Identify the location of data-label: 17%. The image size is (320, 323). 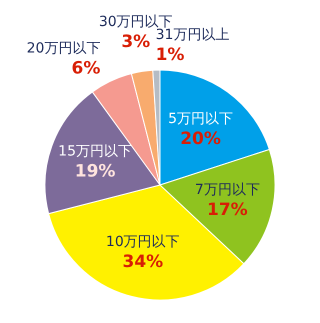
(227, 210).